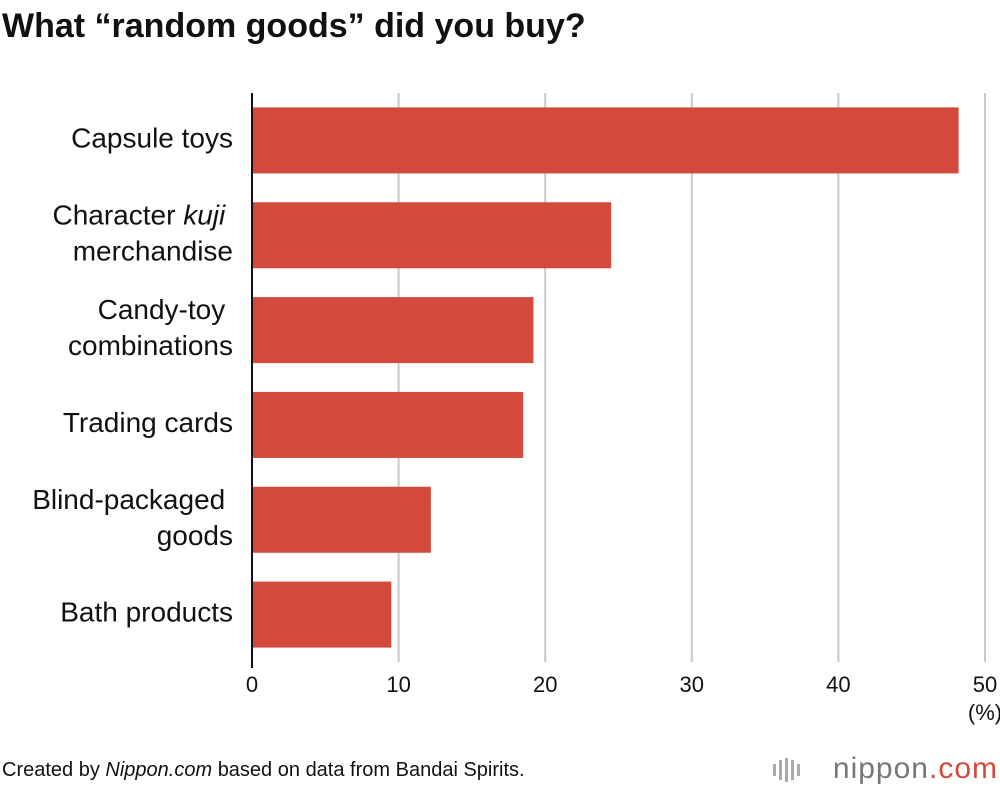  What do you see at coordinates (398, 684) in the screenshot?
I see `x-tick-label: 10` at bounding box center [398, 684].